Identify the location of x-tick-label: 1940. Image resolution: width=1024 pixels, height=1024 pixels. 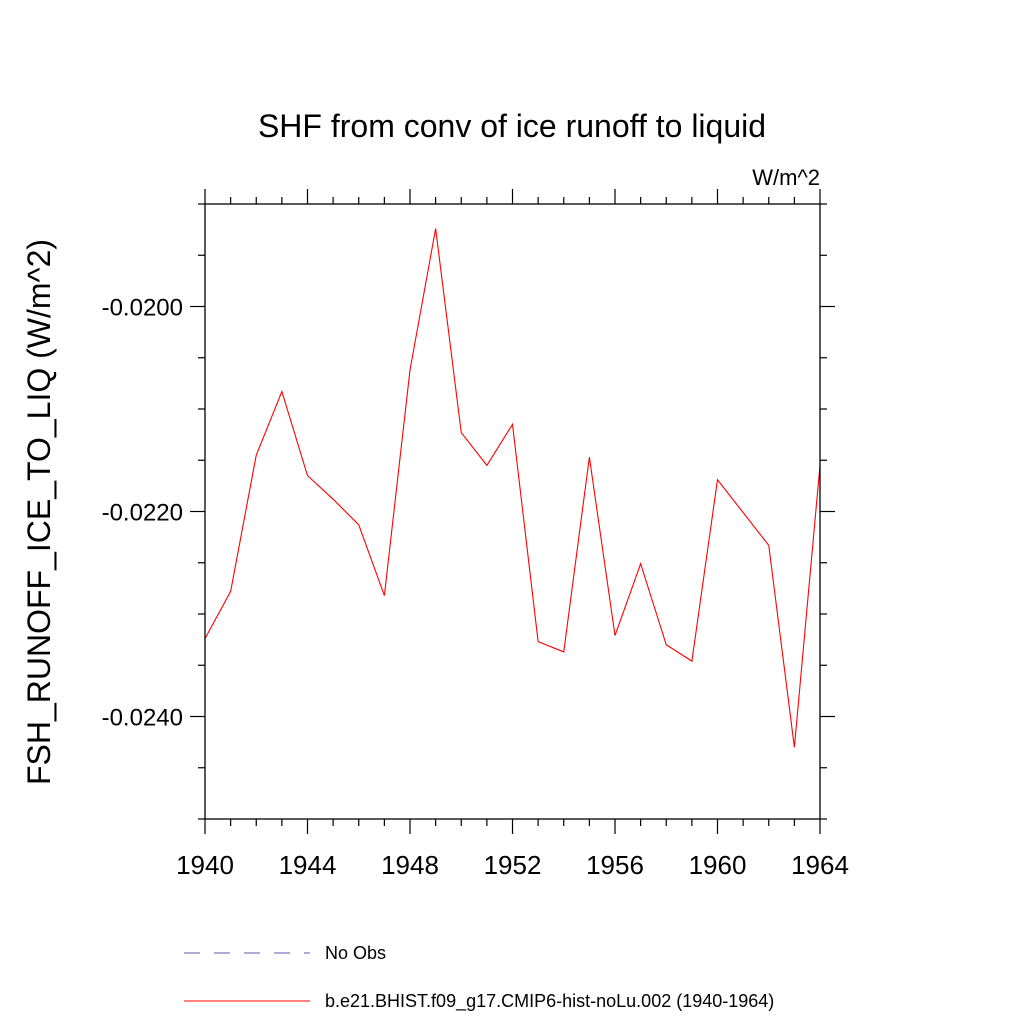
(205, 865).